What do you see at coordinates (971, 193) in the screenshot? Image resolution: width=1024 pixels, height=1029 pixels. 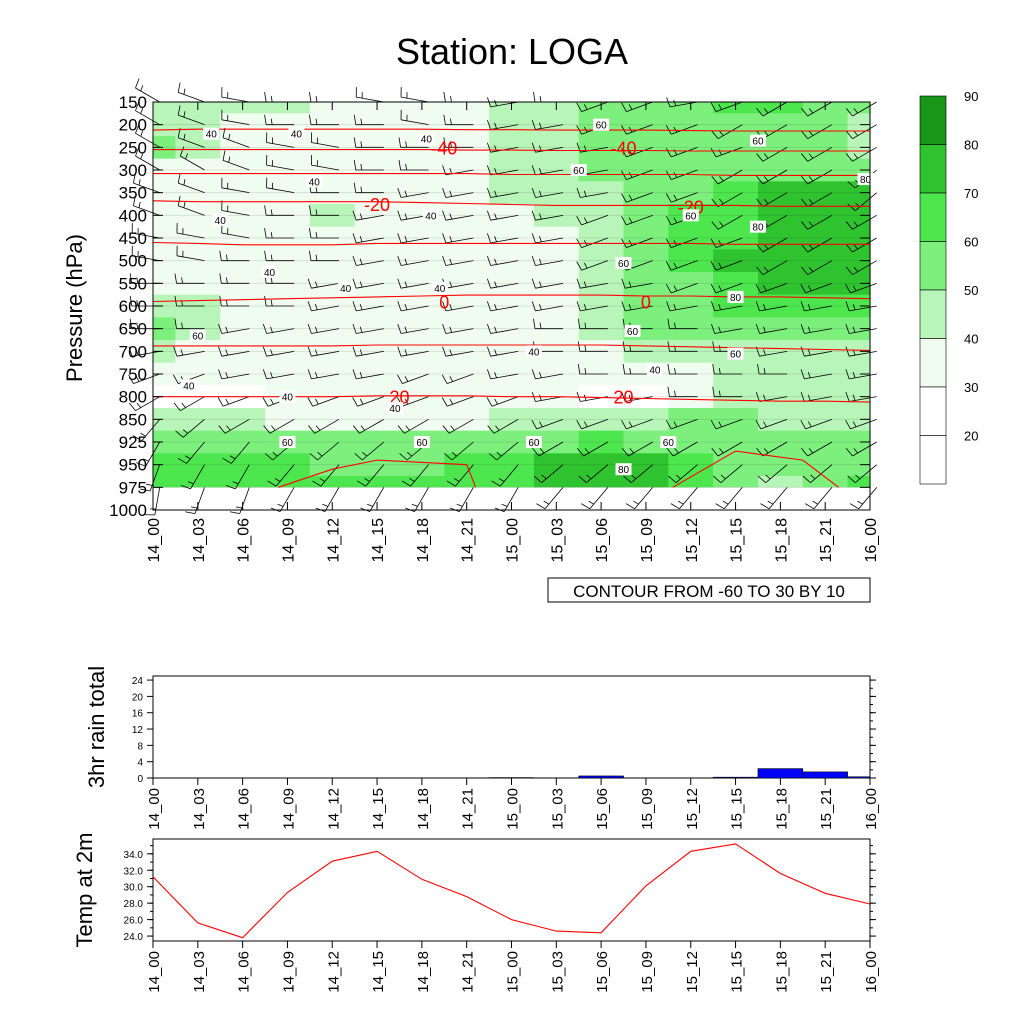 I see `colorbar-label: 70` at bounding box center [971, 193].